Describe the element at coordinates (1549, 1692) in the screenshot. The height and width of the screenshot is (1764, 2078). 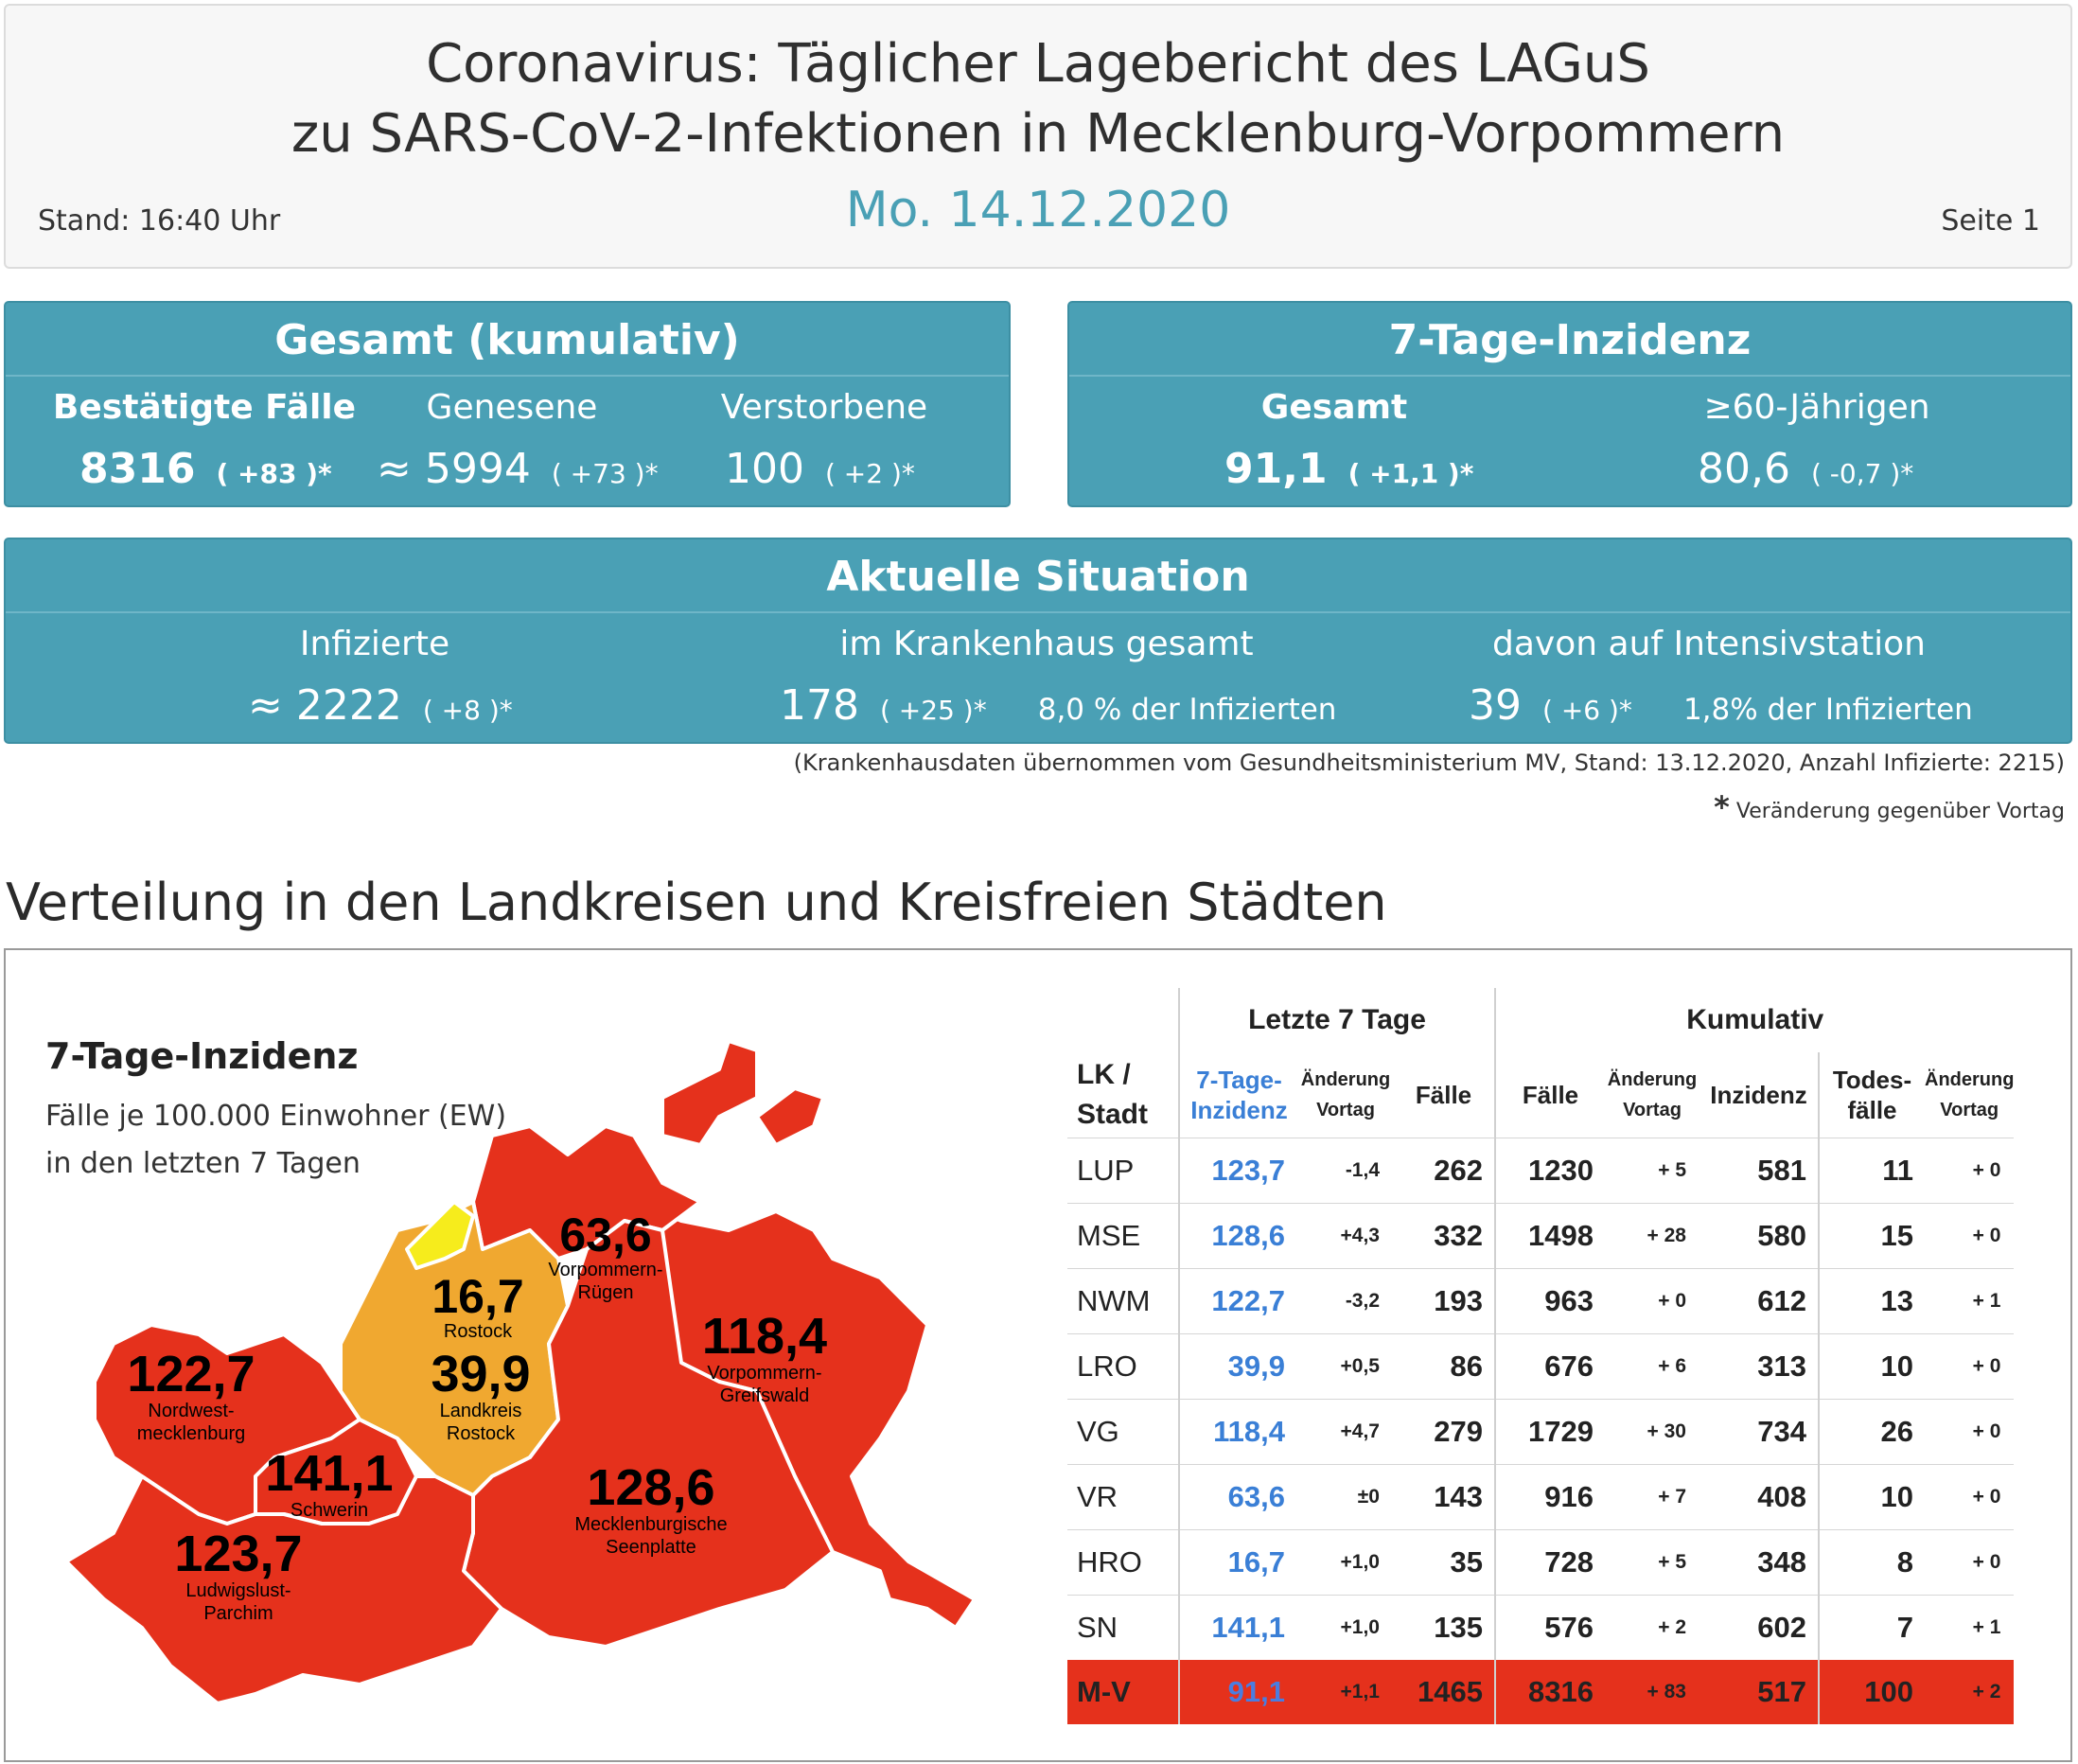
I see `cell-kfaelle: 8316` at that location.